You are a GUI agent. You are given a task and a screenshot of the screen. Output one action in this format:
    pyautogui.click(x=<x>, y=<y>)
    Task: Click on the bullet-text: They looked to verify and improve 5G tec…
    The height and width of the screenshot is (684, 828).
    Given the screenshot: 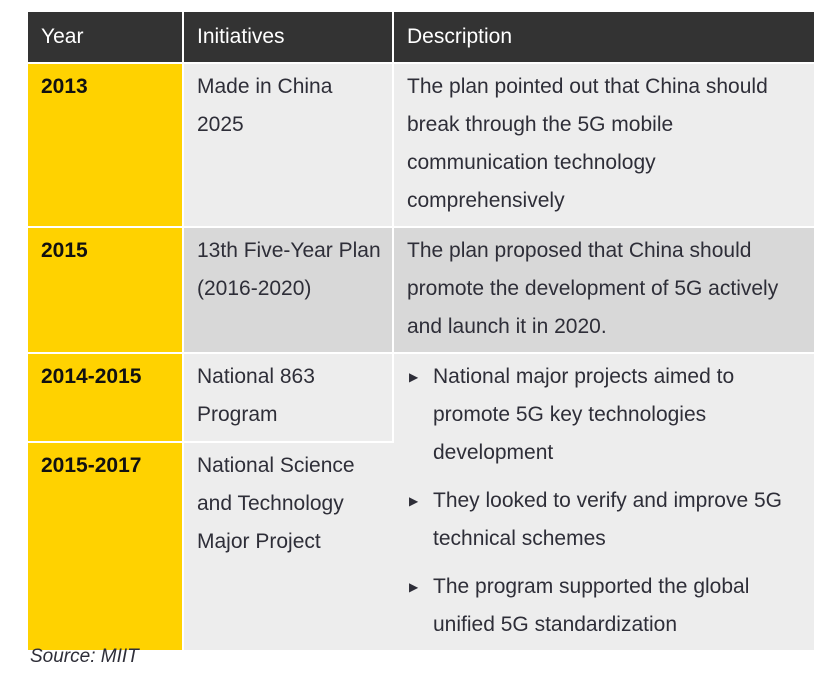 What is the action you would take?
    pyautogui.click(x=608, y=519)
    